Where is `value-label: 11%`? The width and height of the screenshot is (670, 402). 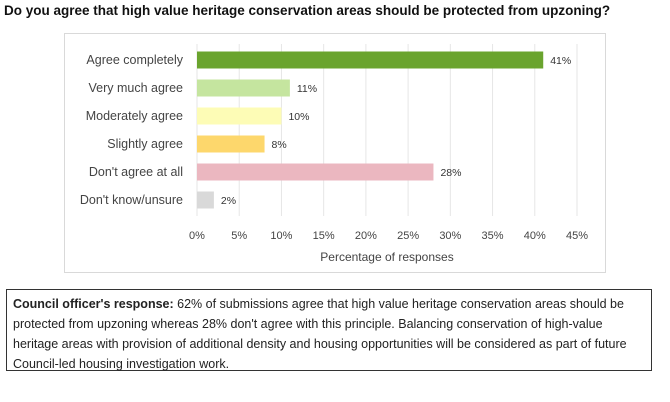 value-label: 11% is located at coordinates (307, 89).